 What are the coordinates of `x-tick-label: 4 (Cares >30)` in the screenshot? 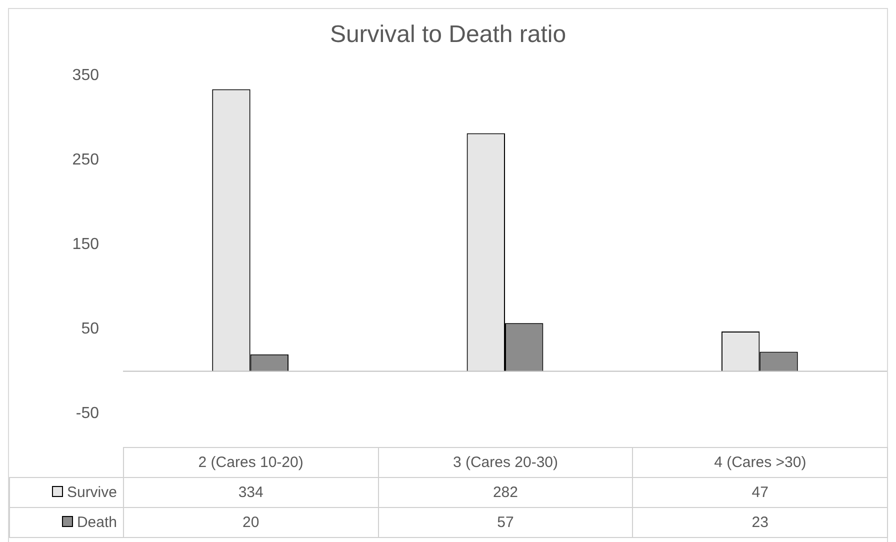 It's located at (760, 463).